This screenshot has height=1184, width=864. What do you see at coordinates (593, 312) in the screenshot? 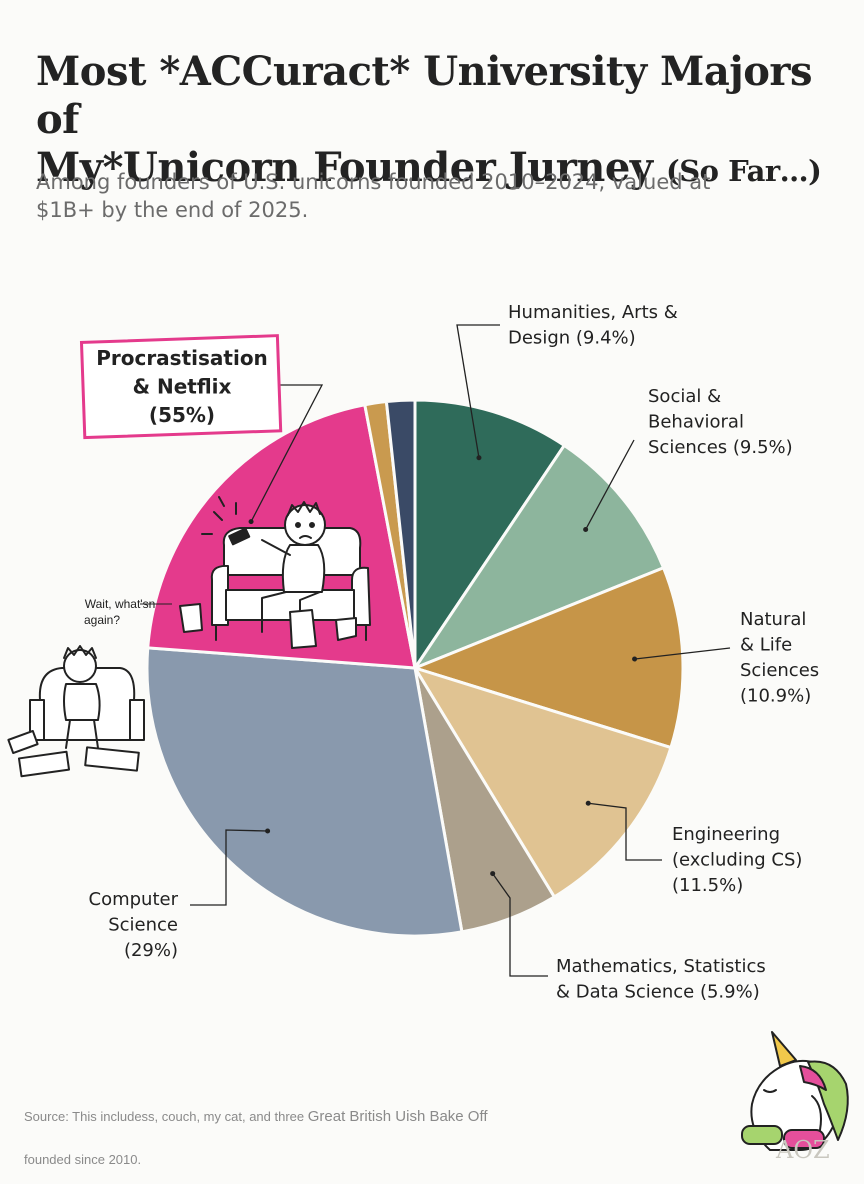
I see `slice-label-0-line-0: Humanities, Arts &` at bounding box center [593, 312].